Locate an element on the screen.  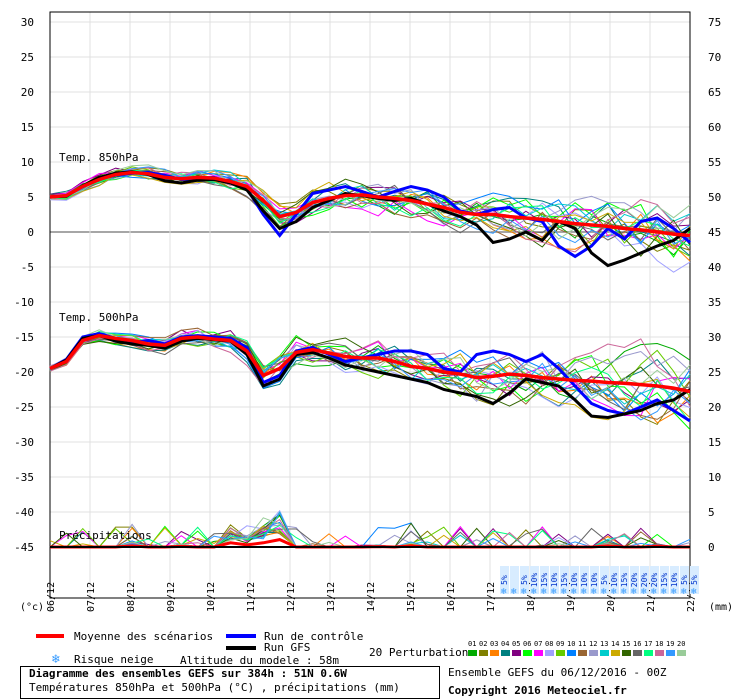
legend-altitude: Altitude du modele : 58m is located at coordinates (259, 660).